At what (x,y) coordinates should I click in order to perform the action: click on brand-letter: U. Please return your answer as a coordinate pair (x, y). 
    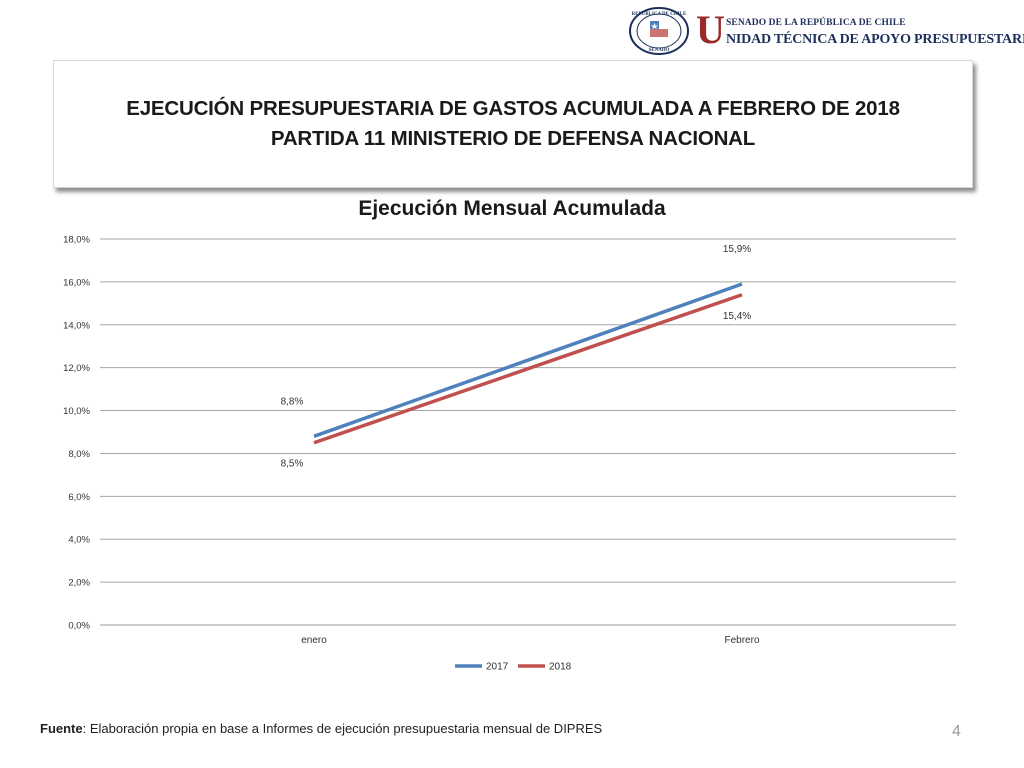
    Looking at the image, I should click on (710, 29).